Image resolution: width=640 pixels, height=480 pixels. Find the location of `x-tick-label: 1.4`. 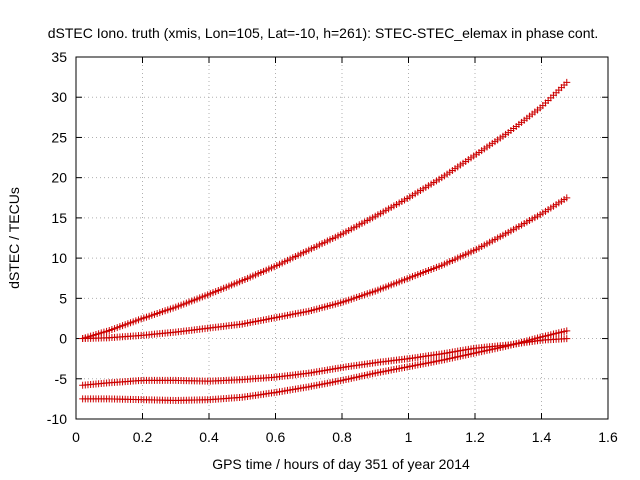

x-tick-label: 1.4 is located at coordinates (542, 437).